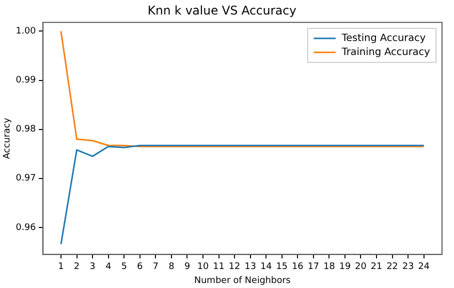 This screenshot has width=454, height=288. Describe the element at coordinates (26, 81) in the screenshot. I see `y-tick-label: 0.99` at that location.